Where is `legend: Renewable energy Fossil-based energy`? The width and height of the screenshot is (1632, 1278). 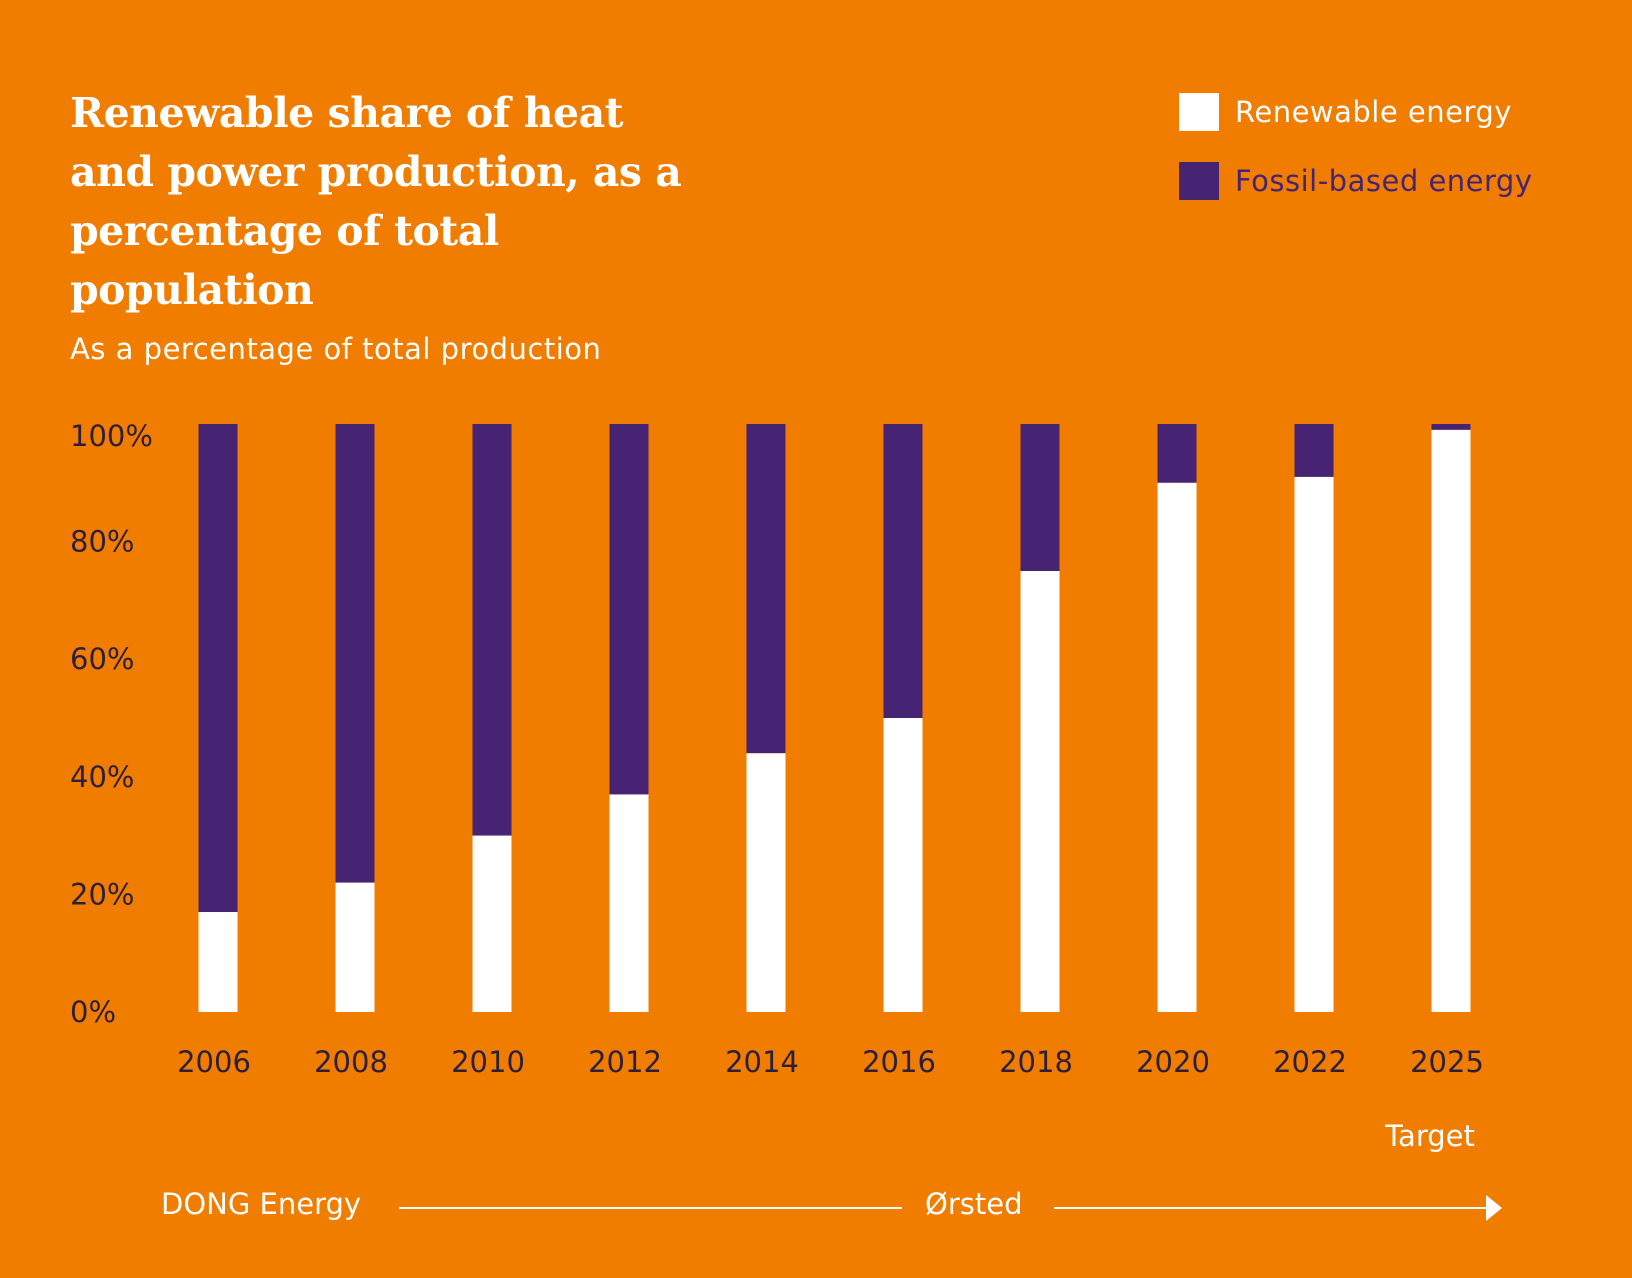
legend: Renewable energy Fossil-based energy is located at coordinates (1356, 161).